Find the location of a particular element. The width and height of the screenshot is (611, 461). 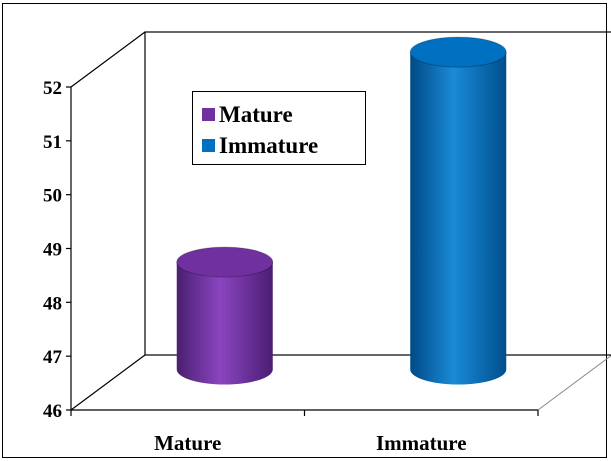

bar-mature is located at coordinates (225, 315).